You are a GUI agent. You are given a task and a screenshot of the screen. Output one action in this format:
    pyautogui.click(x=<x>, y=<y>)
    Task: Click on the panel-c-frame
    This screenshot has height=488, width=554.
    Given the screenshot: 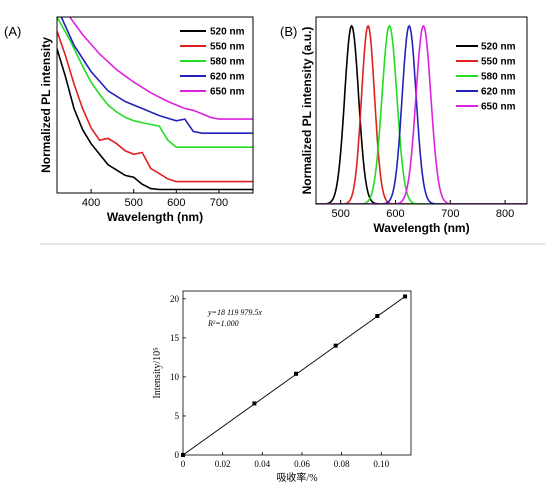 What is the action you would take?
    pyautogui.click(x=297, y=373)
    